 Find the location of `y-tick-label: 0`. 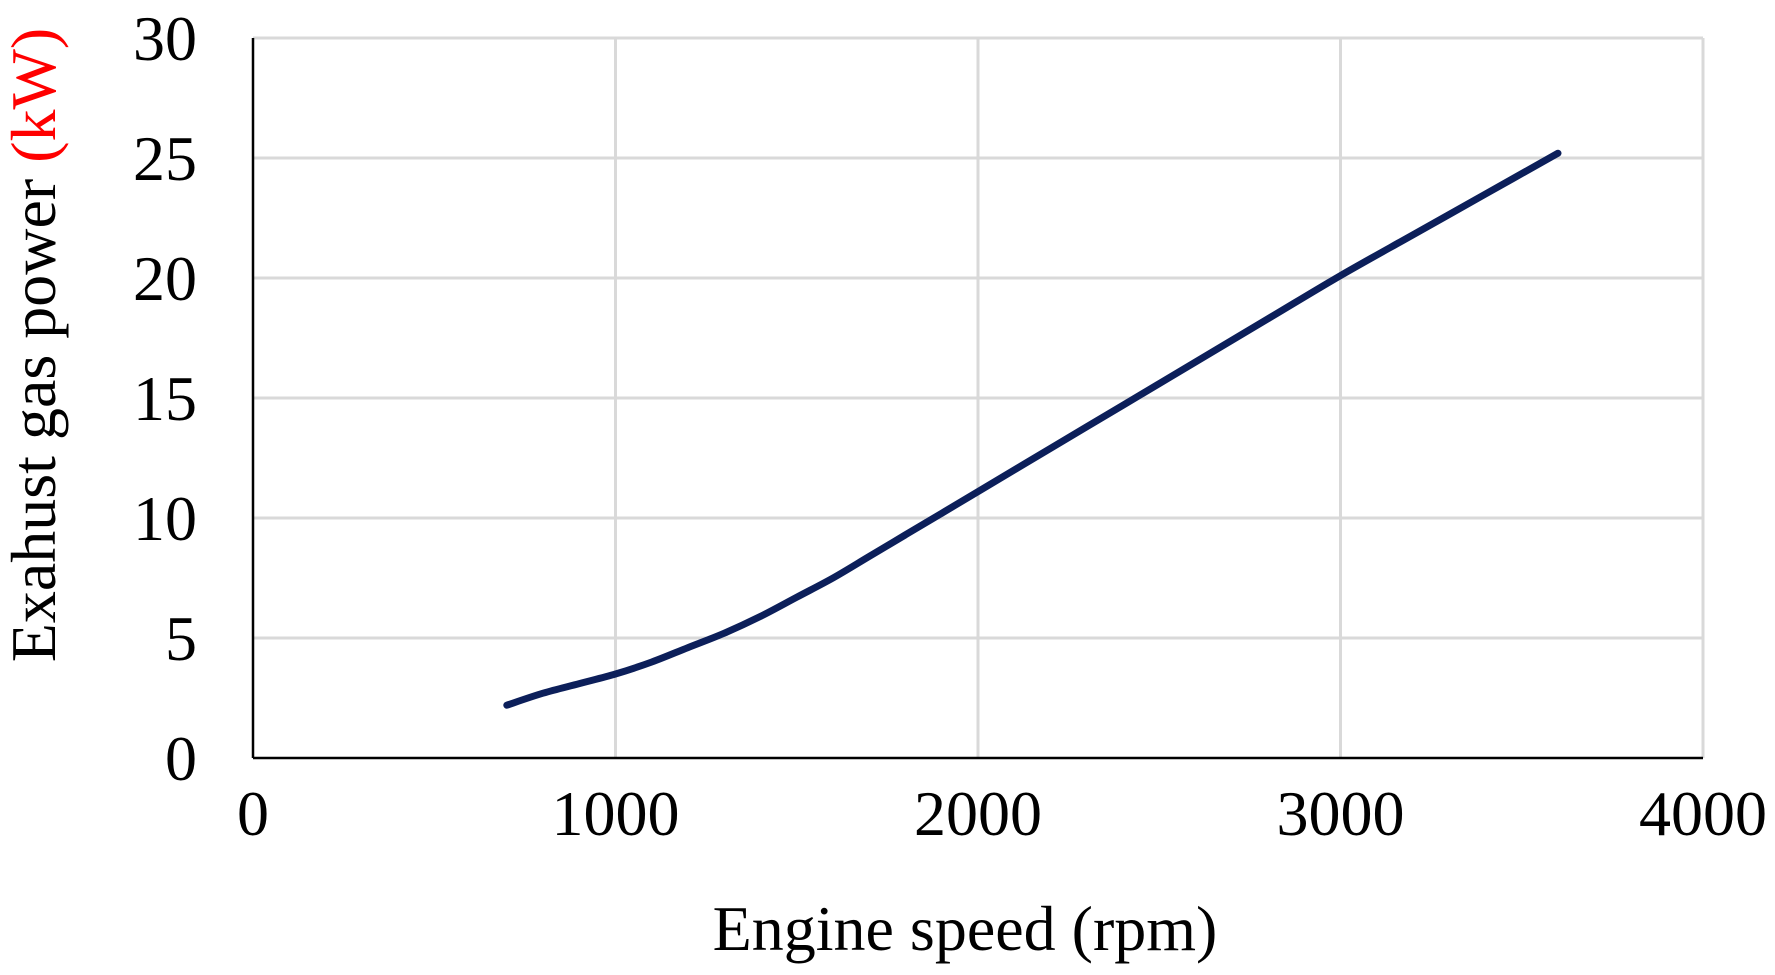

y-tick-label: 0 is located at coordinates (181, 758).